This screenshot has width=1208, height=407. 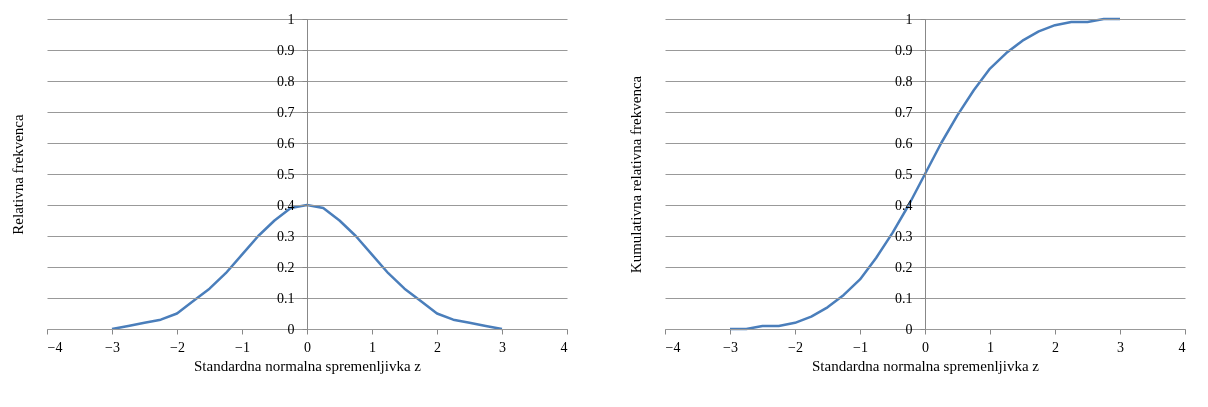 I want to click on y-axis-title: Kumulativna relativna frekvenca, so click(x=635, y=174).